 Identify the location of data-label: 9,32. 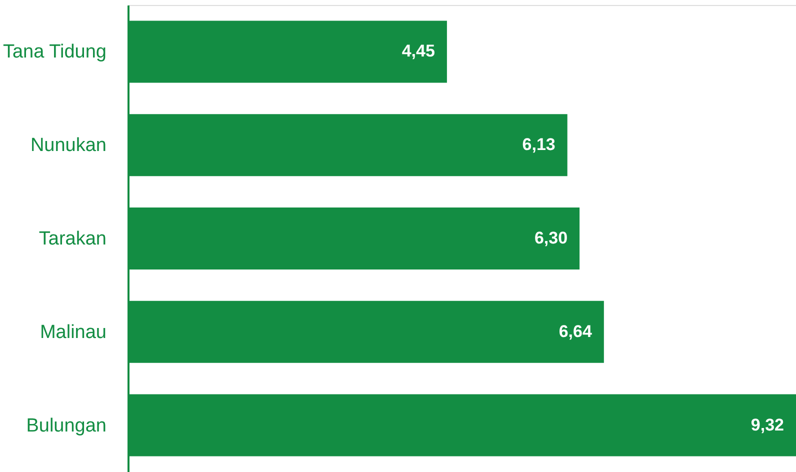
(767, 424).